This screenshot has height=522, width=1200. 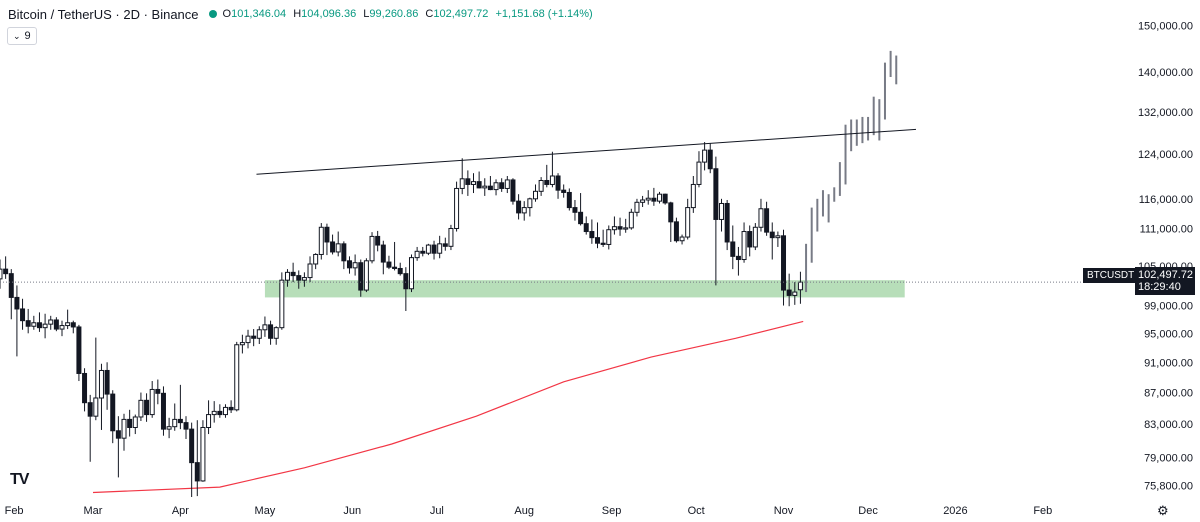 I want to click on y-tick-label: 75,800.00, so click(x=1168, y=486).